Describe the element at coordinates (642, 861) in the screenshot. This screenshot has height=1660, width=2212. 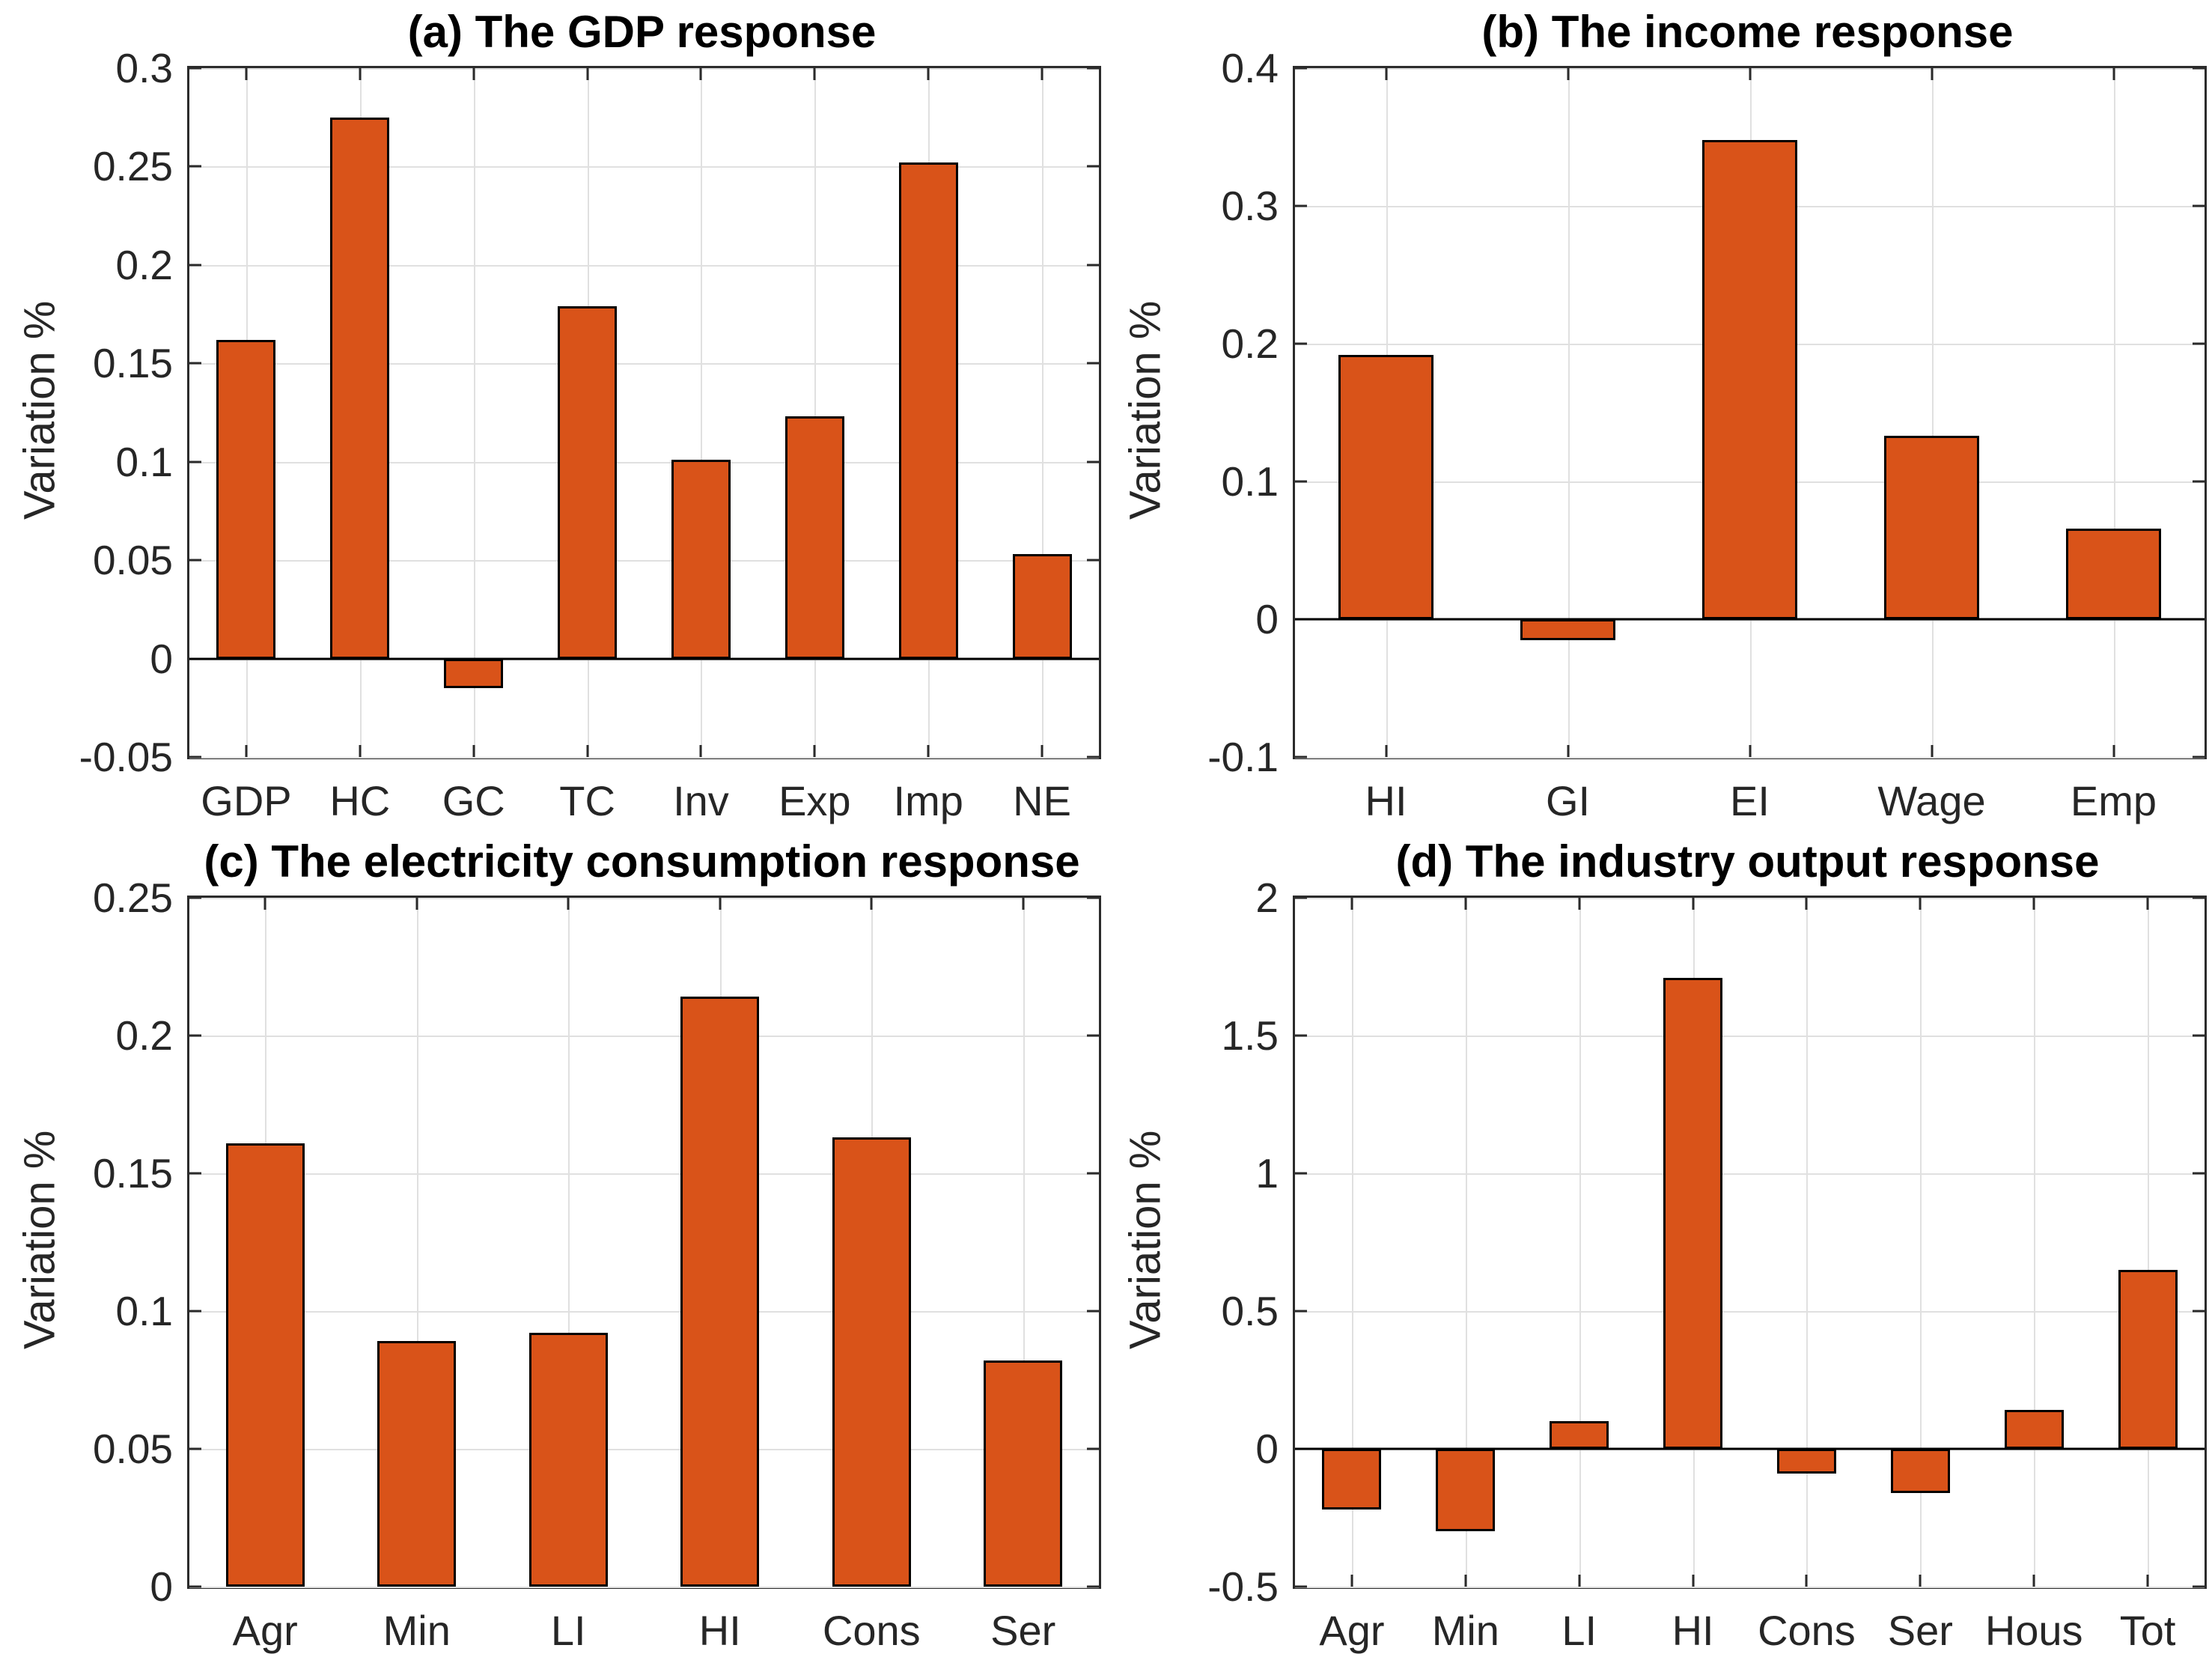
I see `panel-c-title: (c) The electricity consumption response` at that location.